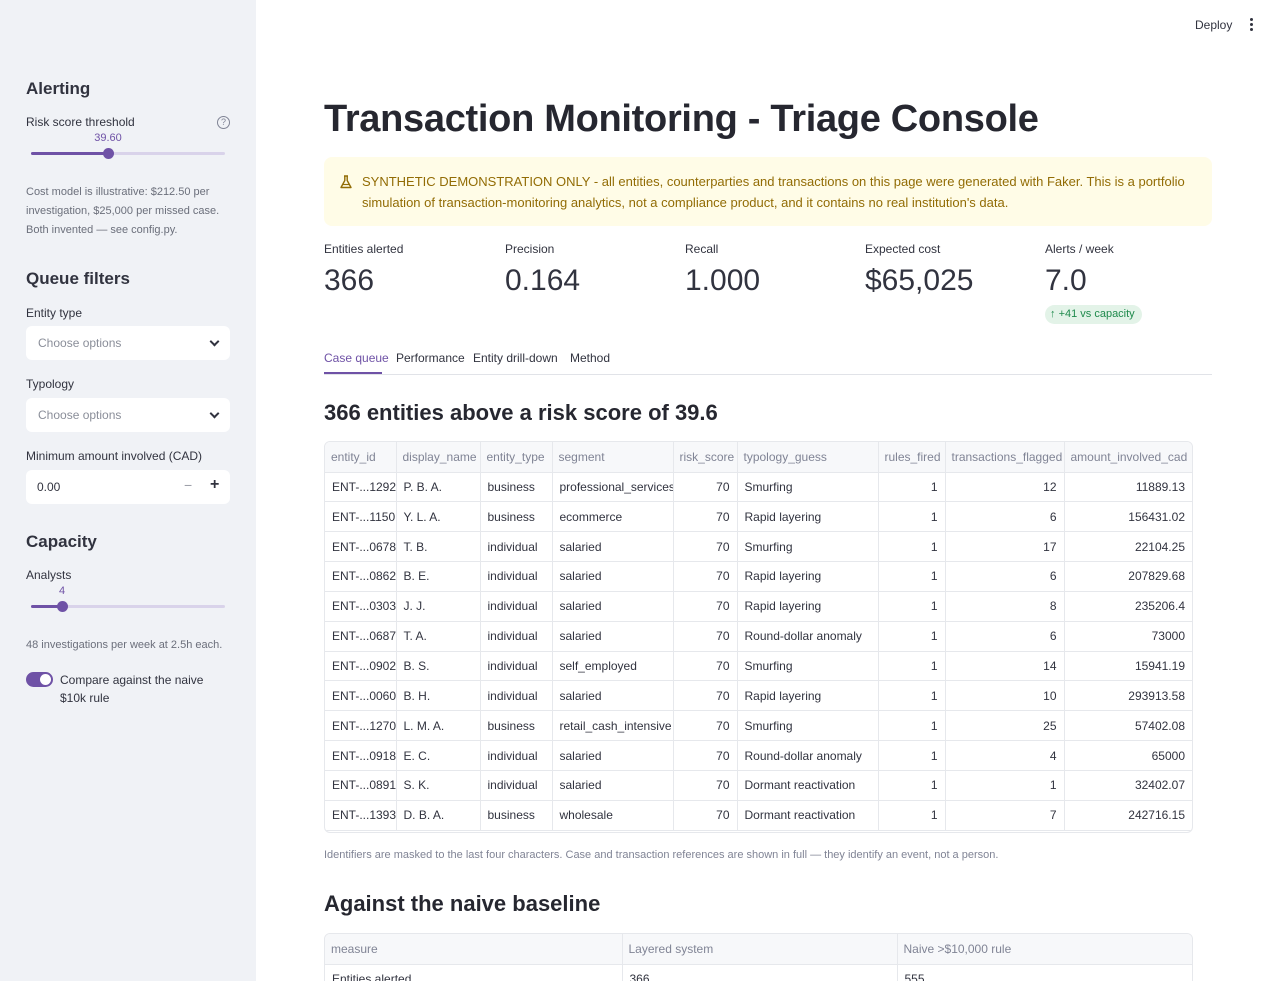 This screenshot has height=981, width=1280. What do you see at coordinates (1005, 547) in the screenshot?
I see `table-cell: 17` at bounding box center [1005, 547].